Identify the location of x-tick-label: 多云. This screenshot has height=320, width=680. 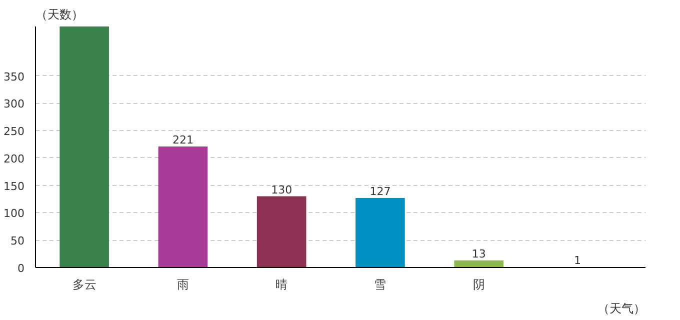
(84, 285).